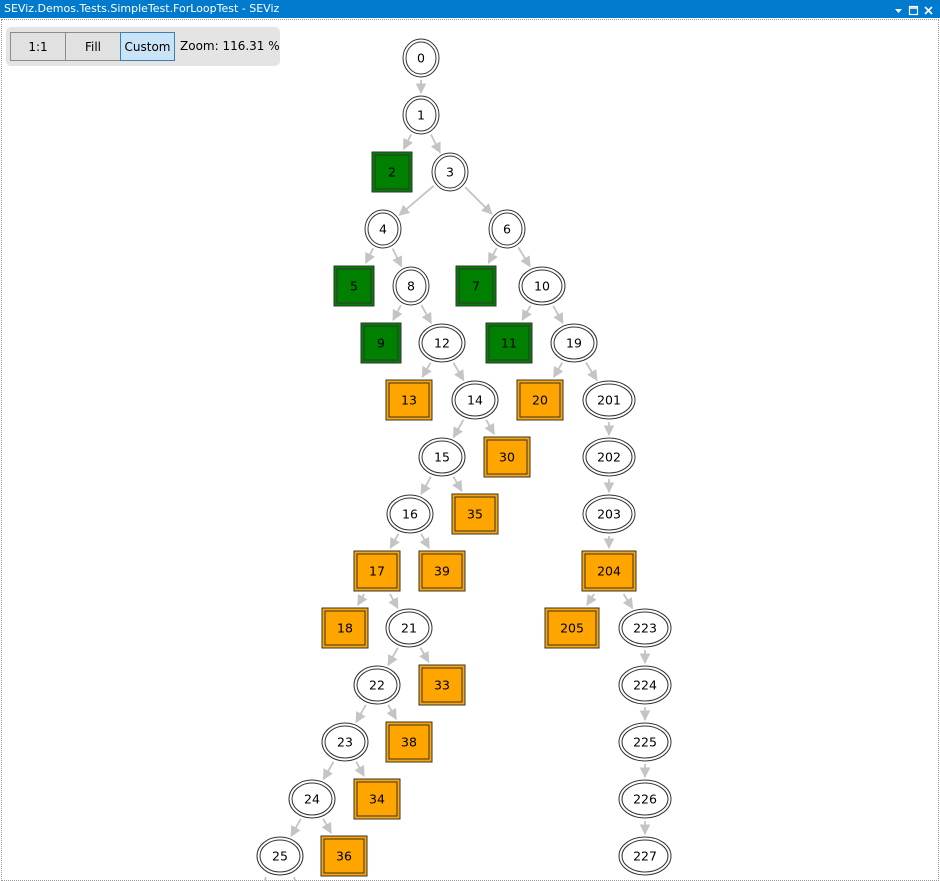 This screenshot has height=881, width=940. Describe the element at coordinates (476, 286) in the screenshot. I see `graph-node-7: 7` at that location.